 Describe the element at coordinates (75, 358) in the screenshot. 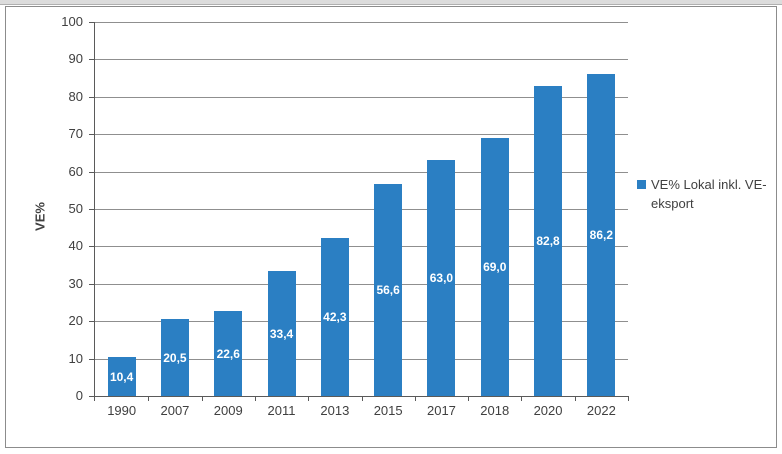

I see `y-tick-label: 10` at that location.